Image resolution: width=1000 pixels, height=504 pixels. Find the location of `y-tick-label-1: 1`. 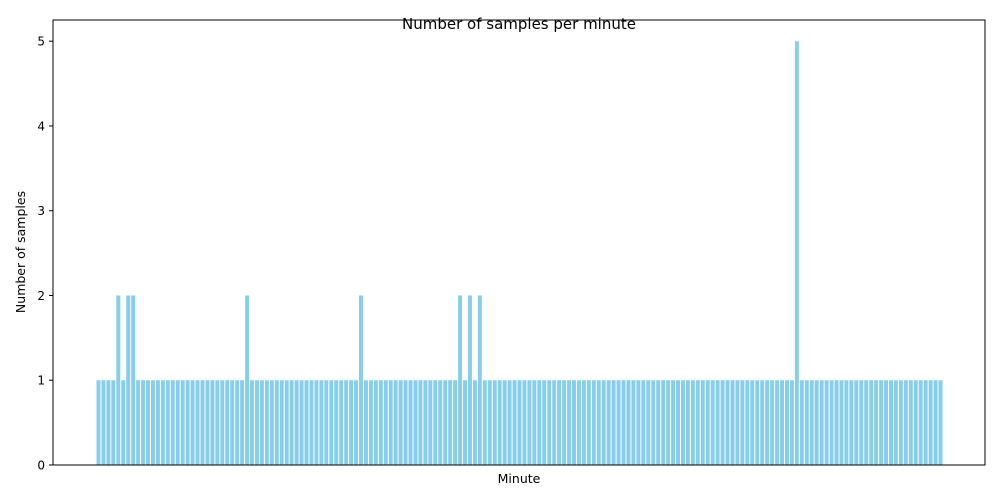

y-tick-label-1: 1 is located at coordinates (41, 381).